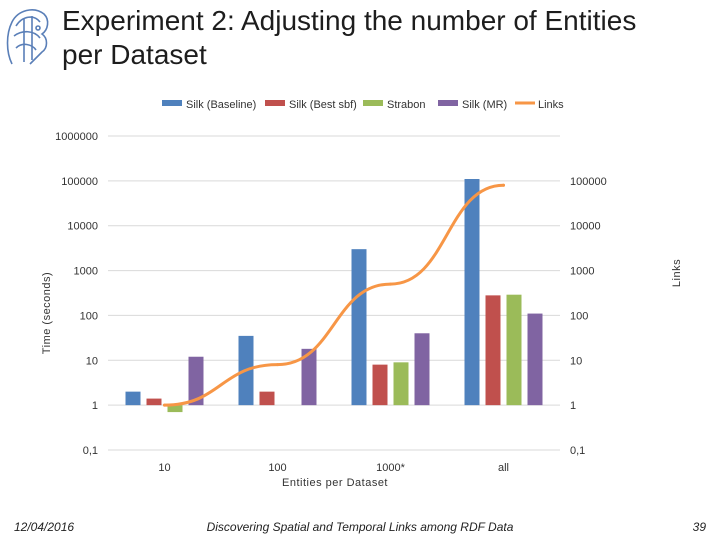  What do you see at coordinates (79, 182) in the screenshot?
I see `y-tick-label: 100000` at bounding box center [79, 182].